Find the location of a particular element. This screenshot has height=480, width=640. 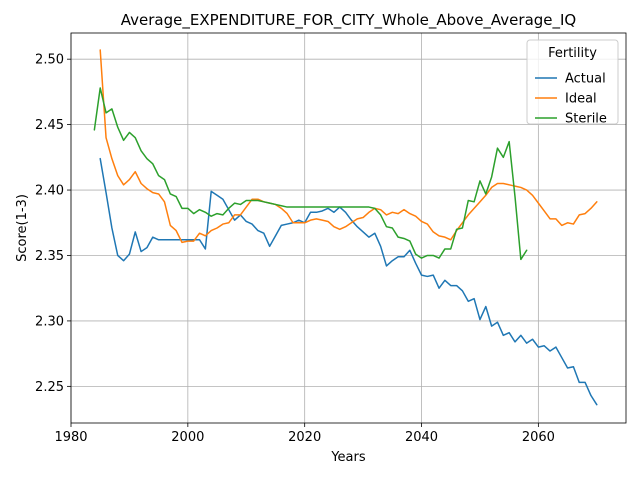

y-tick-label: 2.30 is located at coordinates (49, 321).